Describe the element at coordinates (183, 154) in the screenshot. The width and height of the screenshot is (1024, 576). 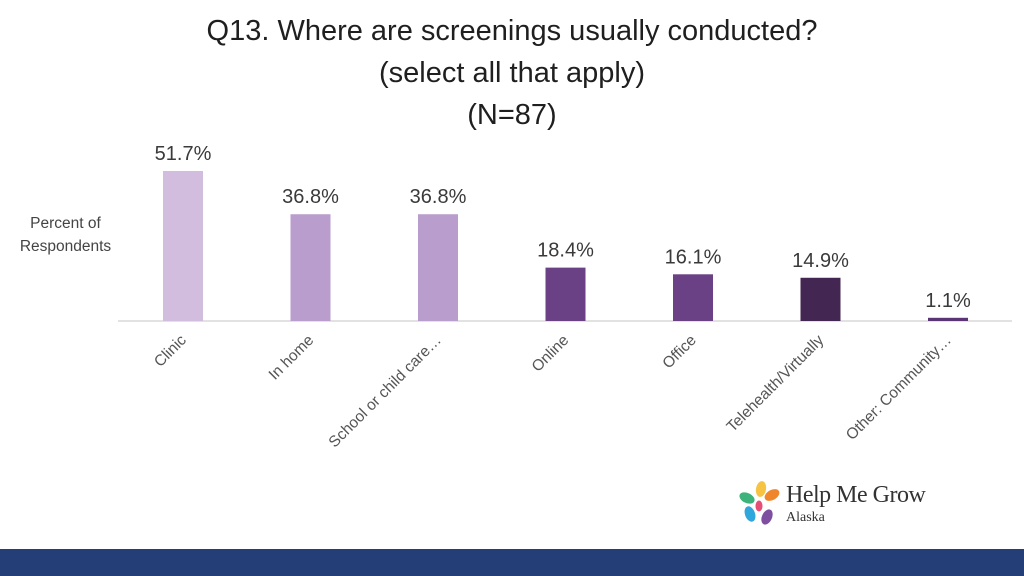
I see `data-label: 51.7%` at that location.